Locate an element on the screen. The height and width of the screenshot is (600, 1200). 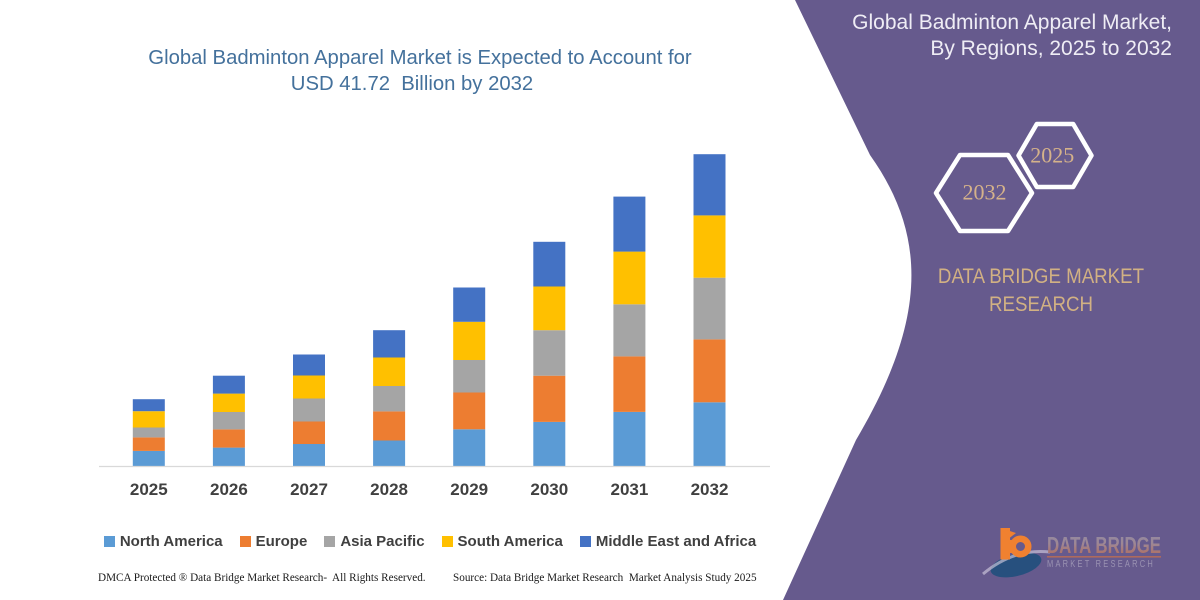
svg-text: 2029 is located at coordinates (469, 489).